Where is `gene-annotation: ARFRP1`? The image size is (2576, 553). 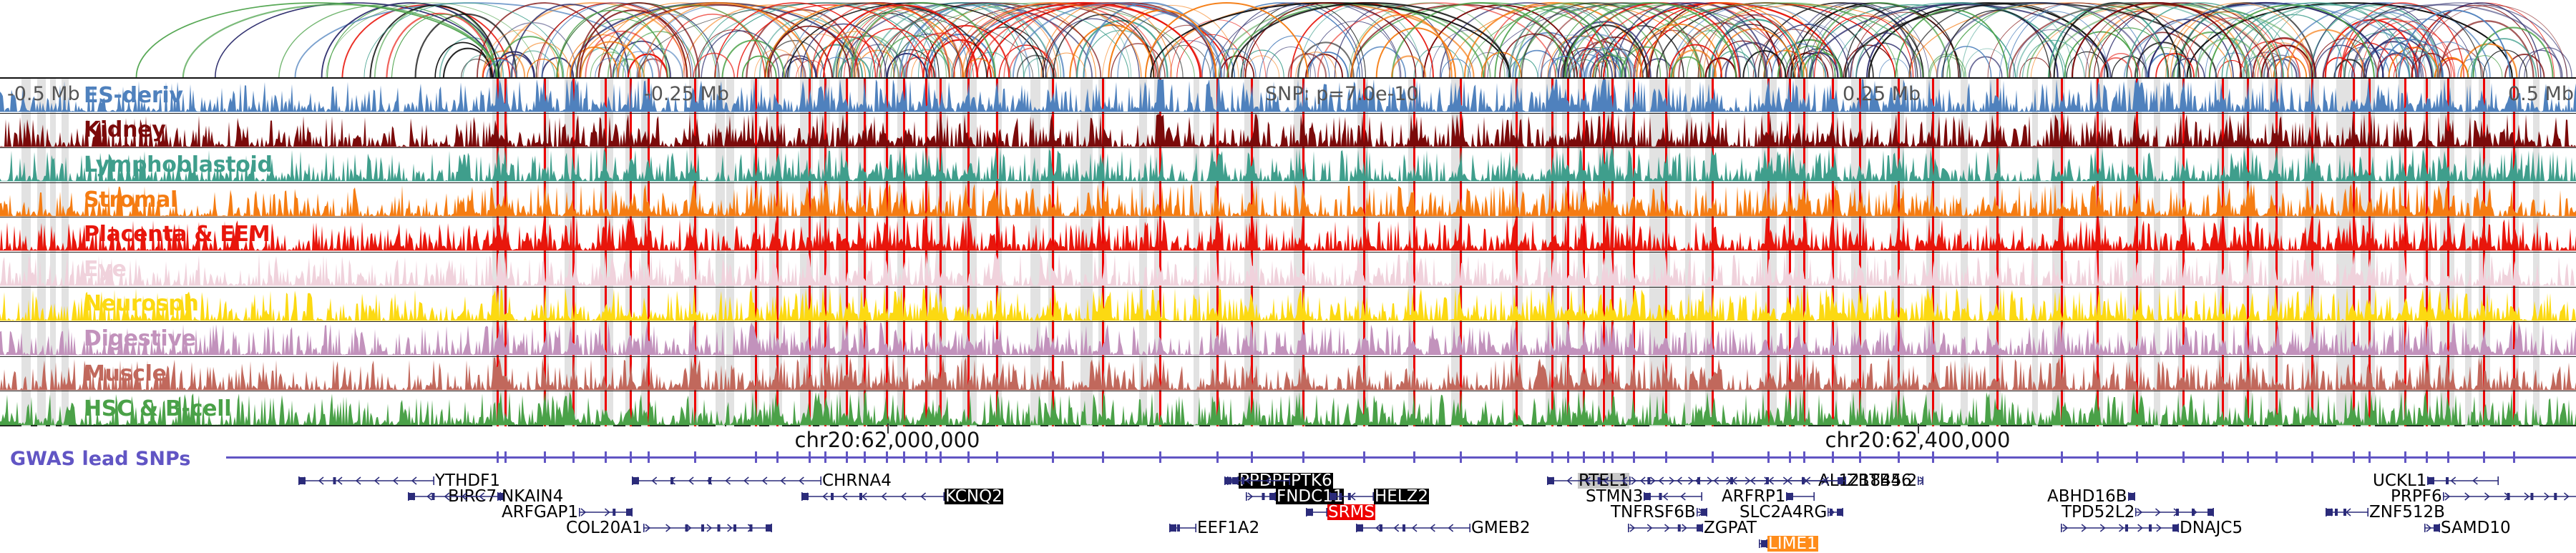 gene-annotation: ARFRP1 is located at coordinates (1768, 496).